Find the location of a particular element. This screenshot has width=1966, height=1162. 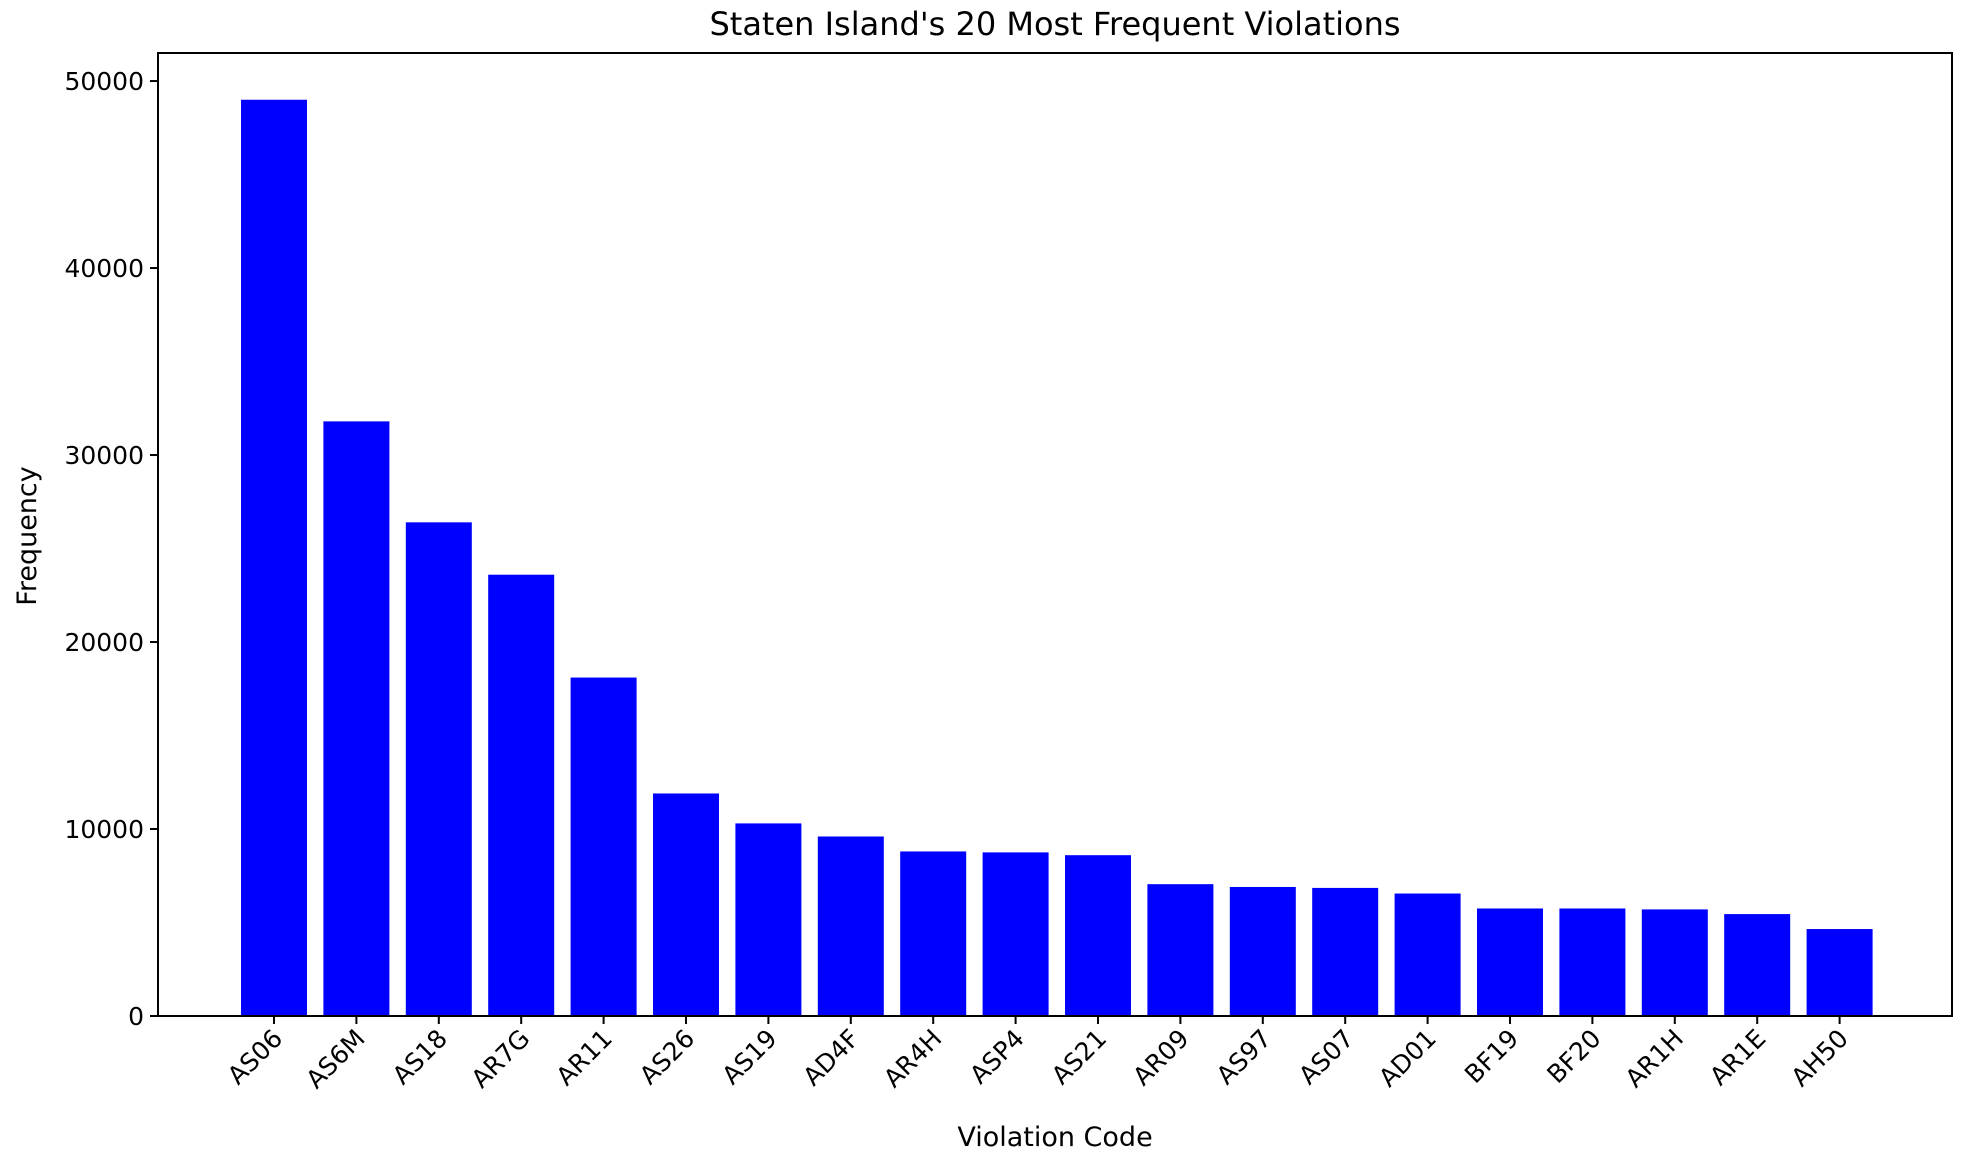

bar-ar1e is located at coordinates (1757, 965).